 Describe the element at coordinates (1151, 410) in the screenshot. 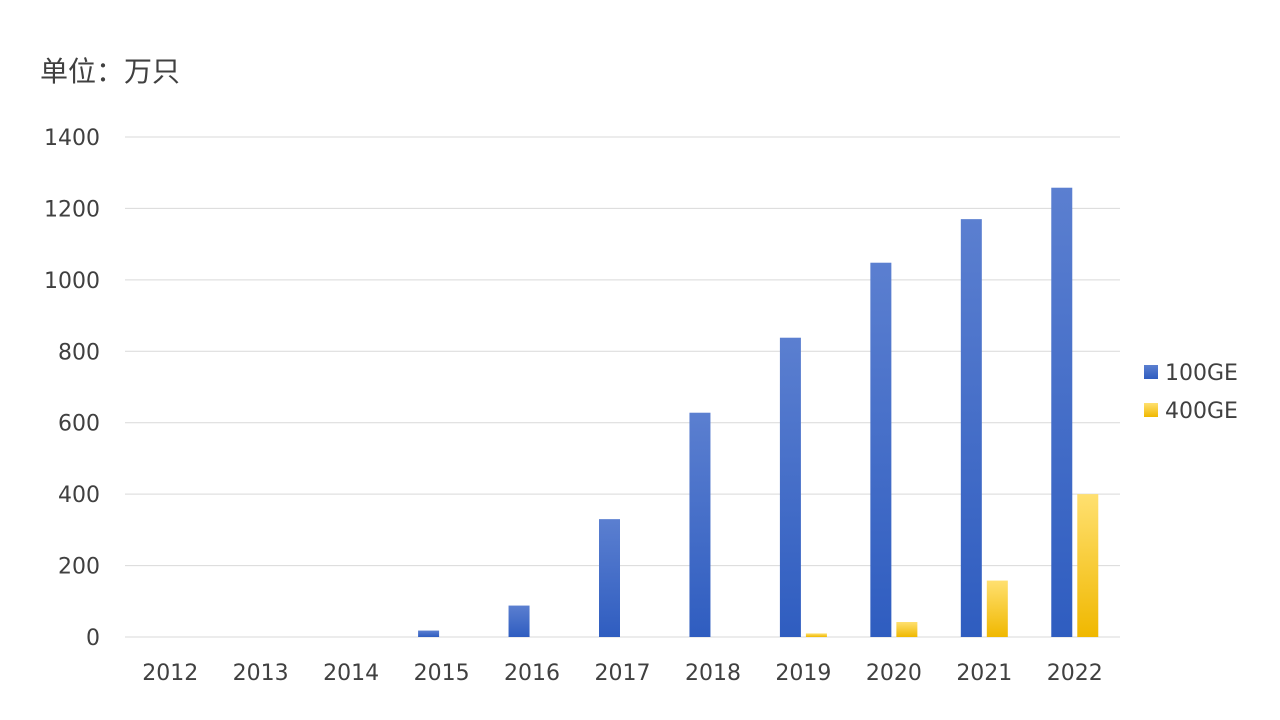

I see `legend-swatch-400ge` at that location.